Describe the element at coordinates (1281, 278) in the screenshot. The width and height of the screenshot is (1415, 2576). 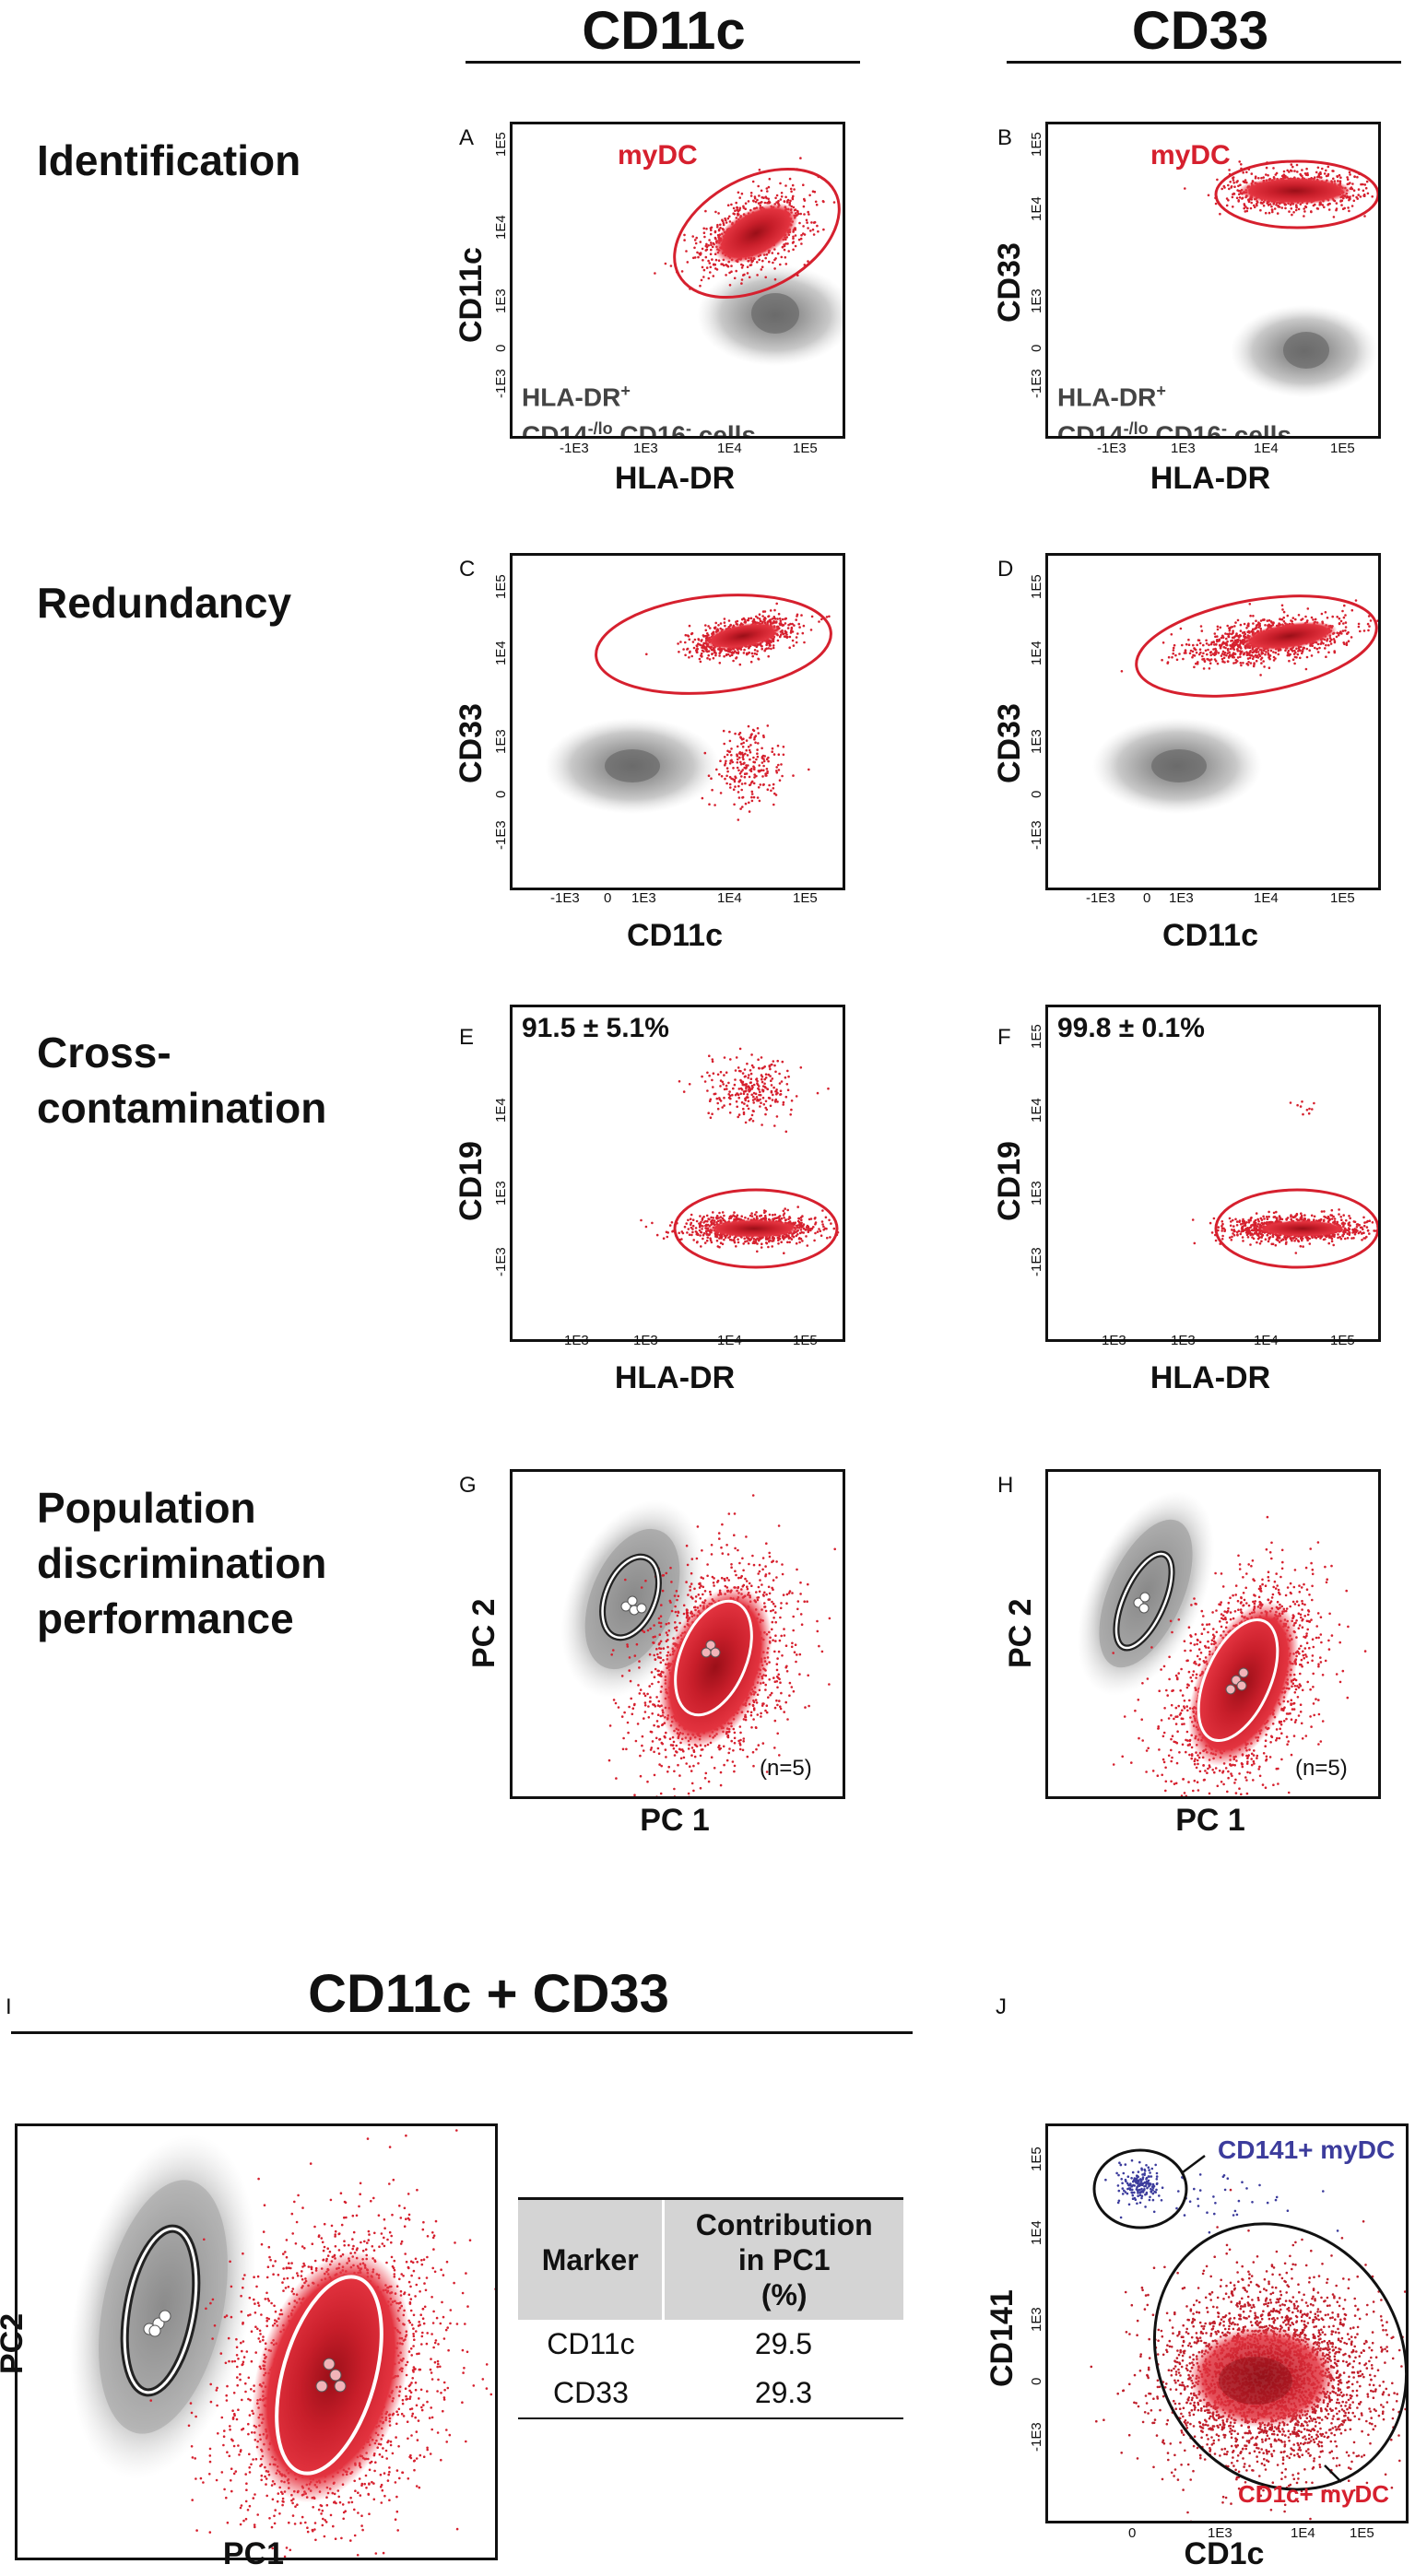
I see `plot-b-graphics` at that location.